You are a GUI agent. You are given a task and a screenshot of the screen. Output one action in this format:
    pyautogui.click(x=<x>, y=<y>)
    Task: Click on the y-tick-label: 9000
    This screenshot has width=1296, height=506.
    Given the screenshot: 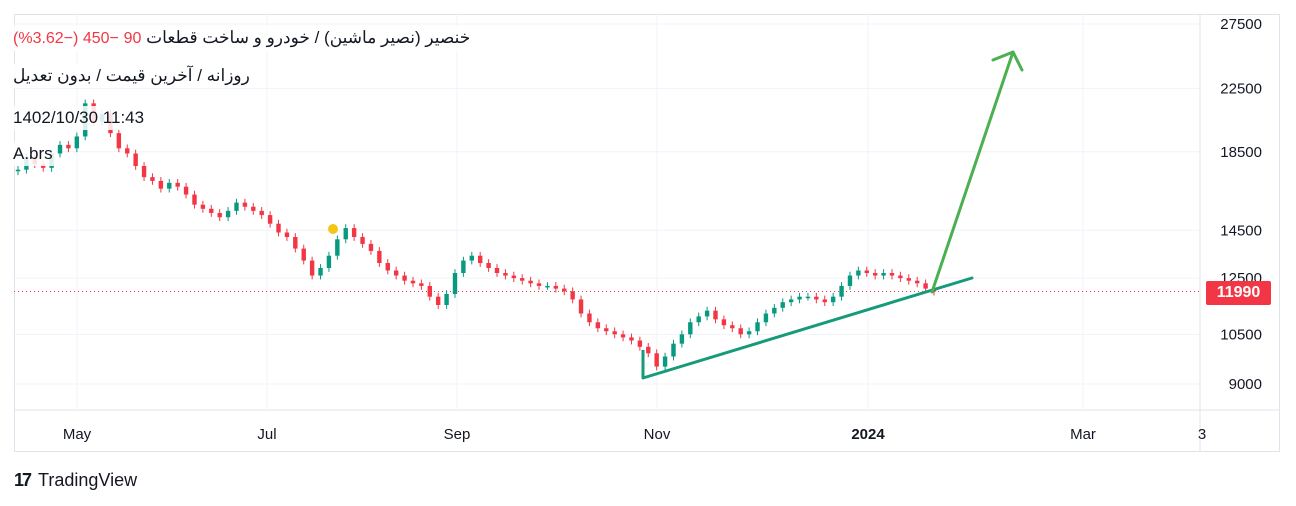 What is the action you would take?
    pyautogui.click(x=1245, y=384)
    